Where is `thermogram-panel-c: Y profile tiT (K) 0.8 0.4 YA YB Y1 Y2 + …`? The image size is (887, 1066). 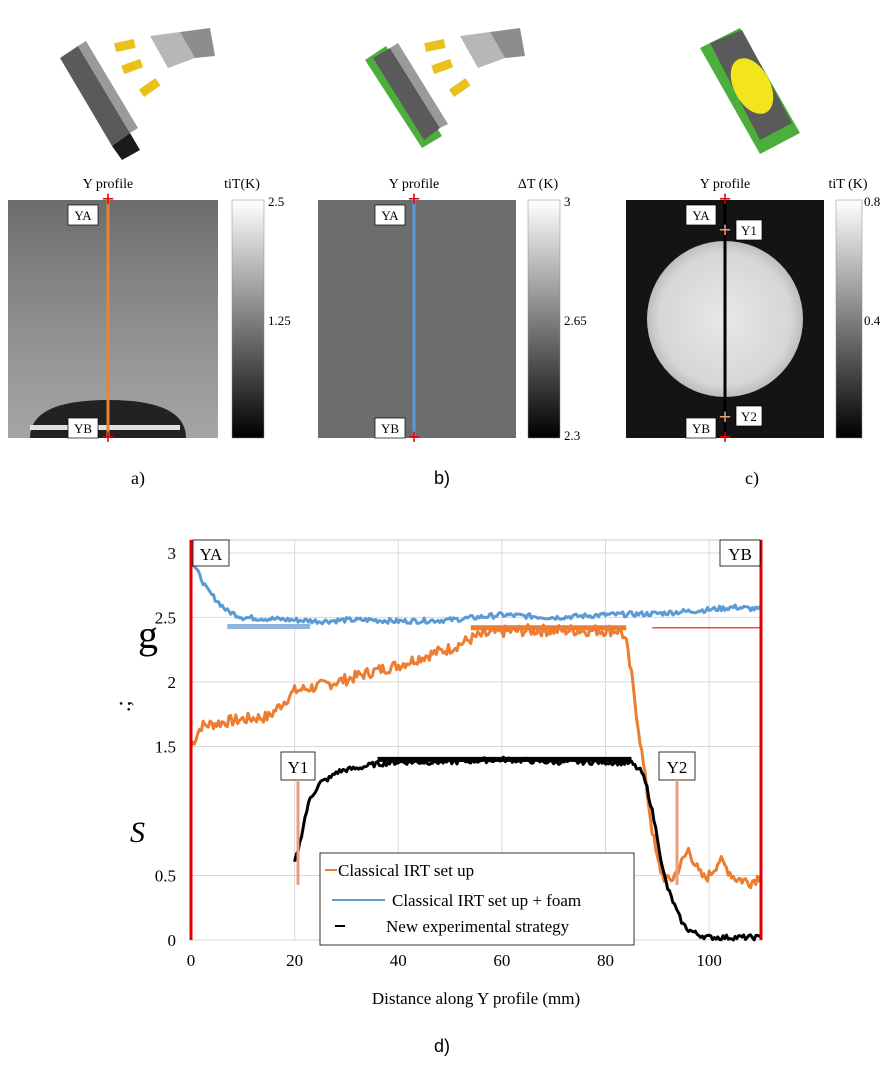
thermogram-panel-c: Y profile tiT (K) 0.8 0.4 YA YB Y1 Y2 + … is located at coordinates (753, 333).